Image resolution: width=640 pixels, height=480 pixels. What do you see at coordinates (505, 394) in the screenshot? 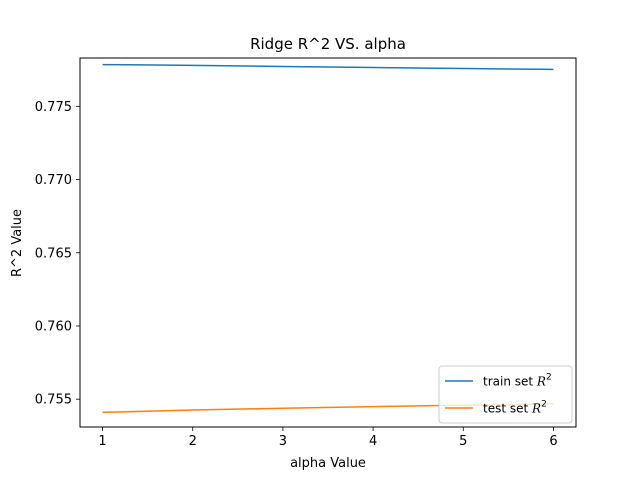
I see `legend: train set R2 test set R2` at bounding box center [505, 394].